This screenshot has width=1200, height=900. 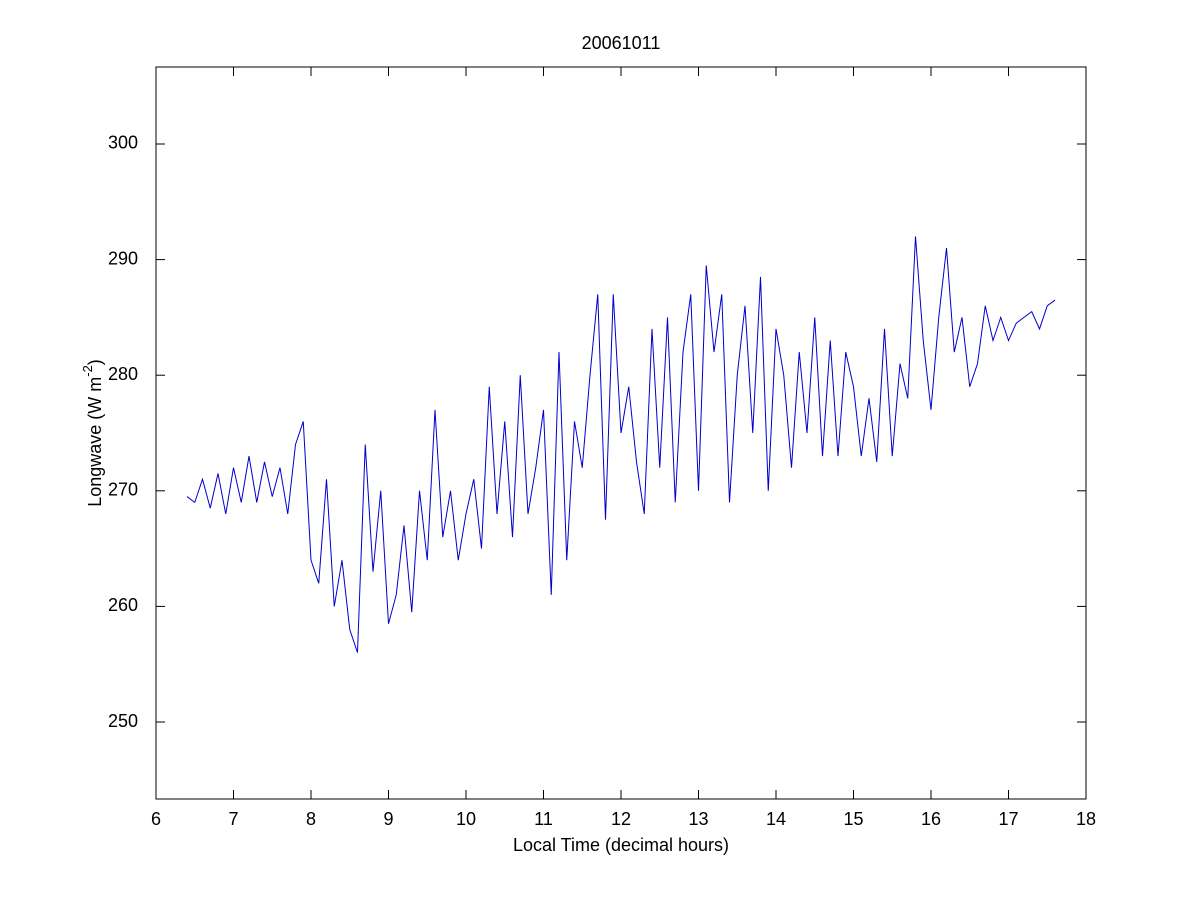 What do you see at coordinates (123, 258) in the screenshot?
I see `y-tick-label: 290` at bounding box center [123, 258].